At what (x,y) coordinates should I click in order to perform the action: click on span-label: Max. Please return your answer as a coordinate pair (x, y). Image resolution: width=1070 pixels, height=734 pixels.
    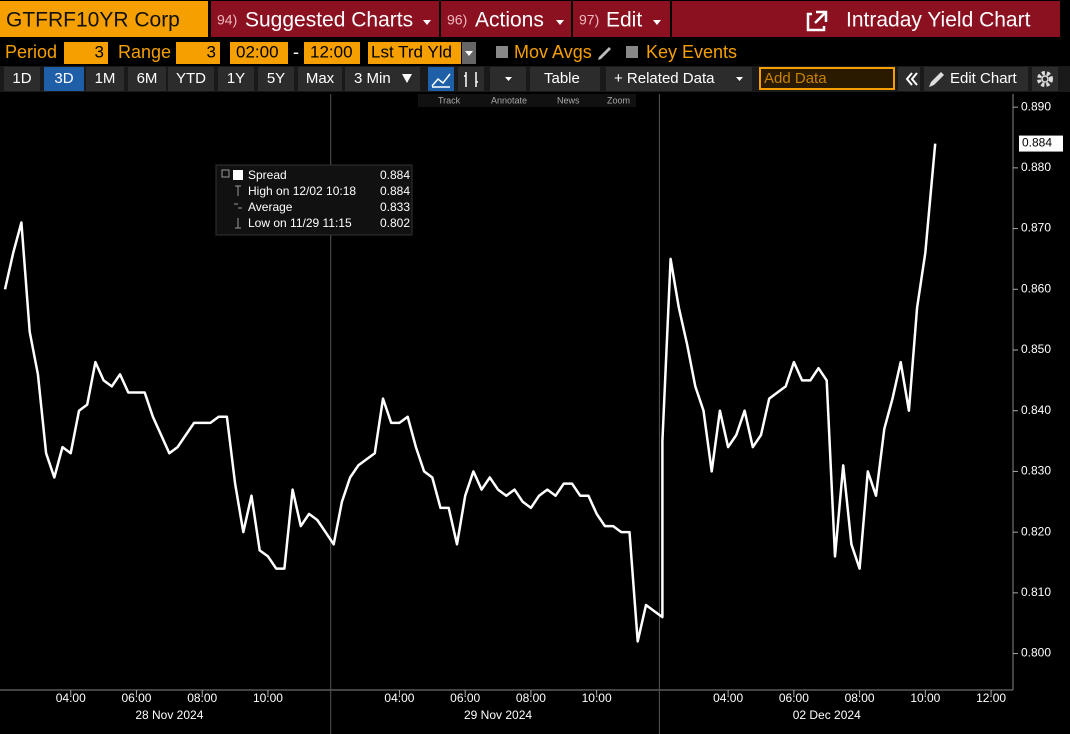
    Looking at the image, I should click on (320, 78).